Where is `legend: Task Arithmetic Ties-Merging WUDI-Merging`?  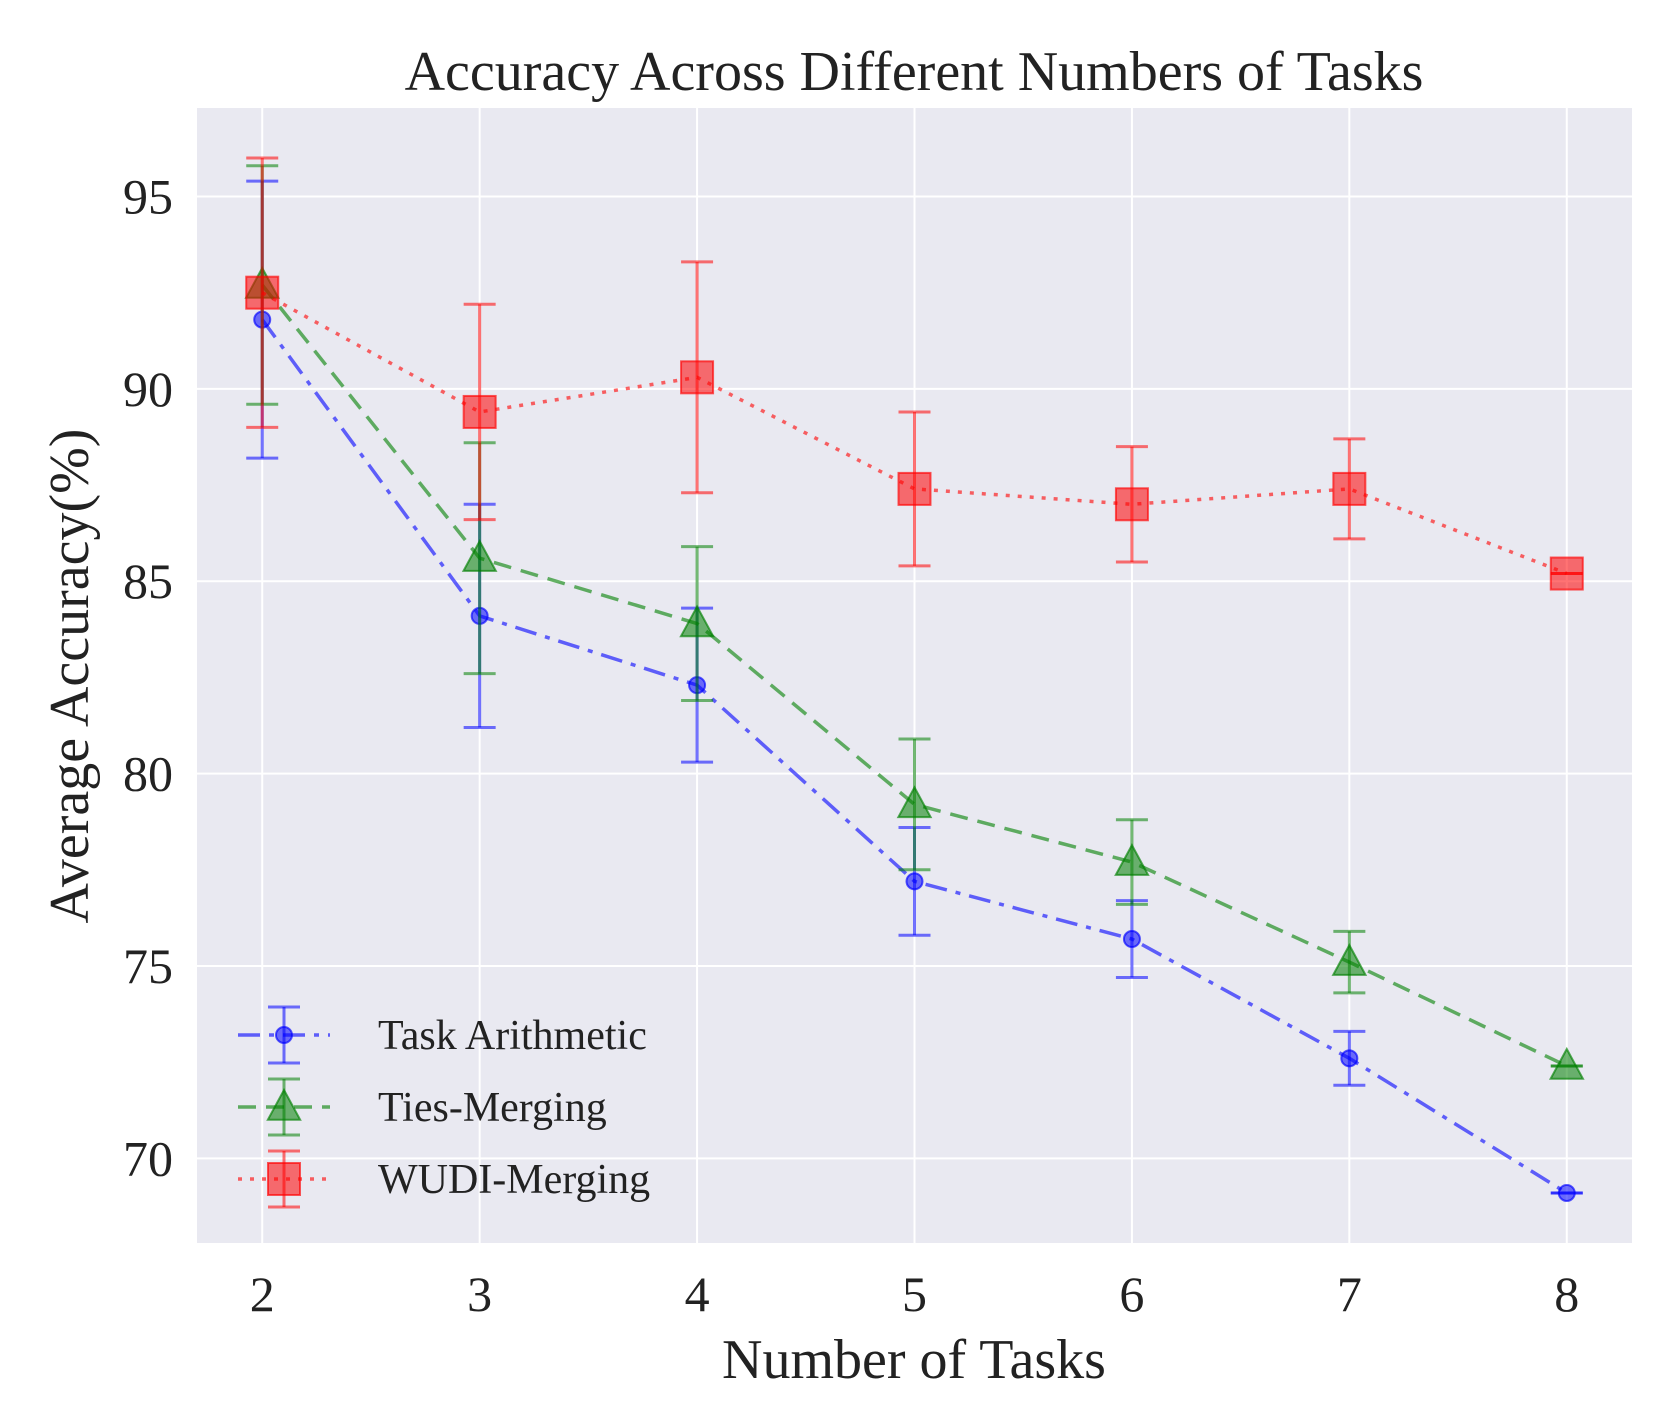 legend: Task Arithmetic Ties-Merging WUDI-Merging is located at coordinates (444, 1107).